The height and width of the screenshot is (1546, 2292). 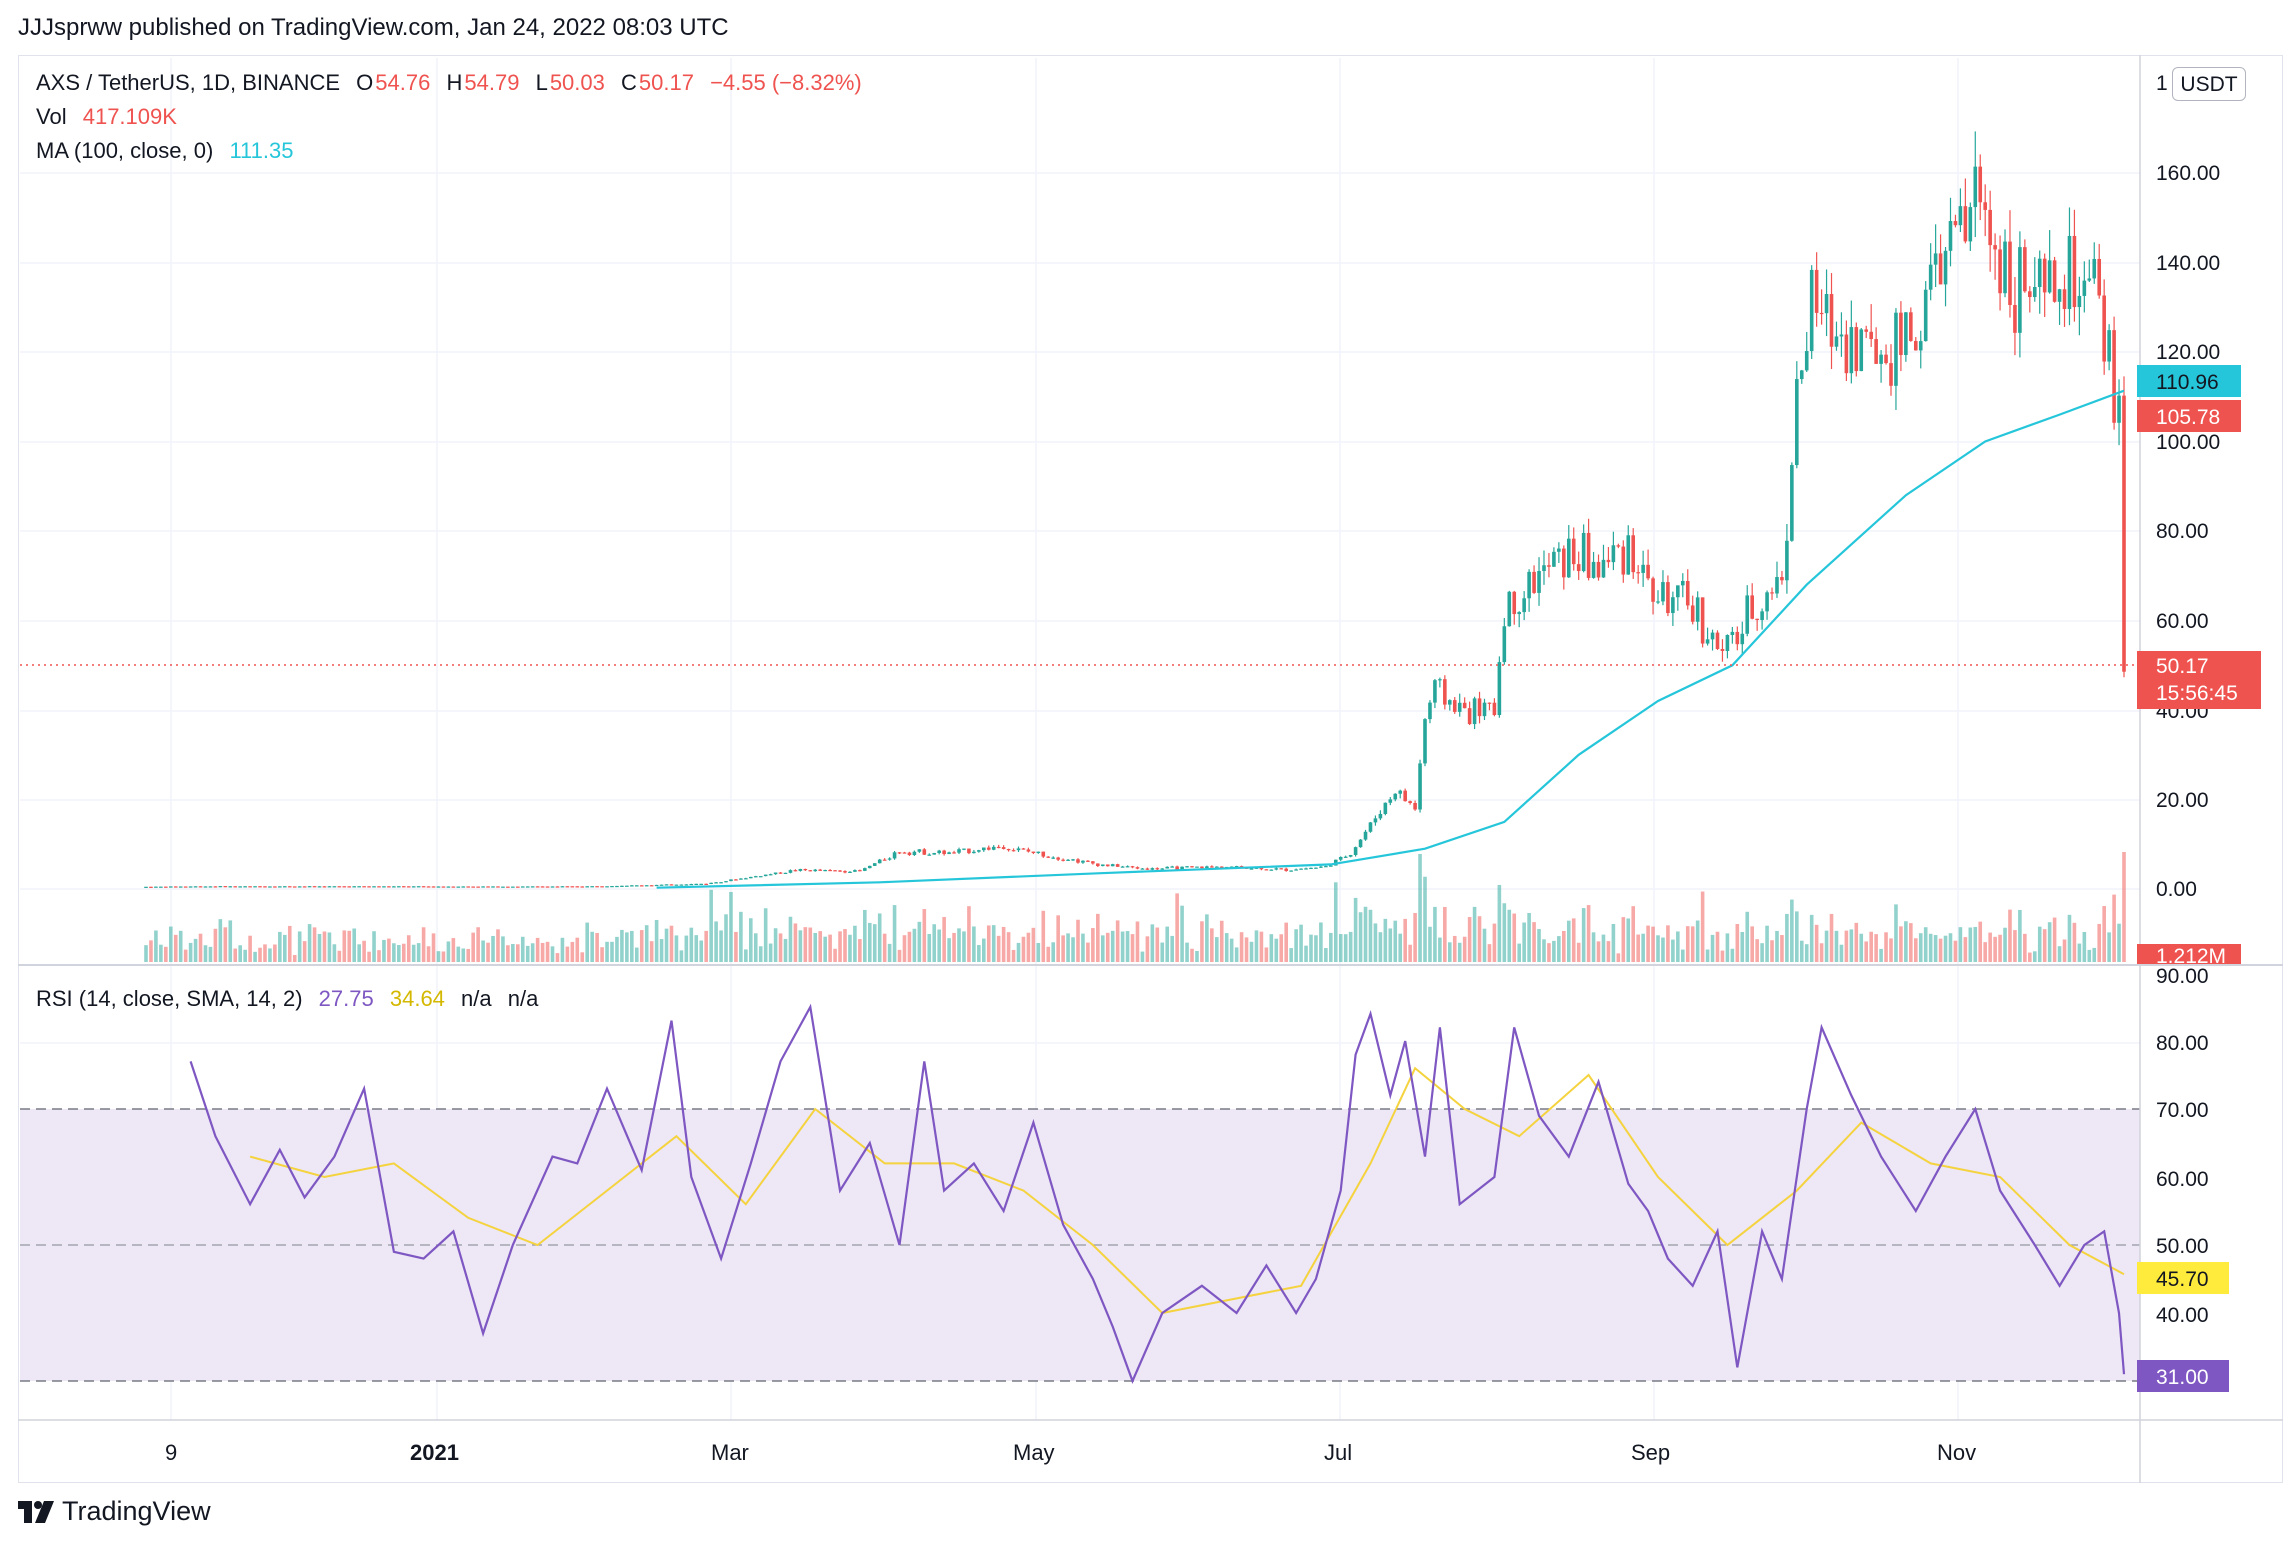 I want to click on time-axis: 9 2021 Mar May Jul Sep Nov, so click(x=1070, y=1452).